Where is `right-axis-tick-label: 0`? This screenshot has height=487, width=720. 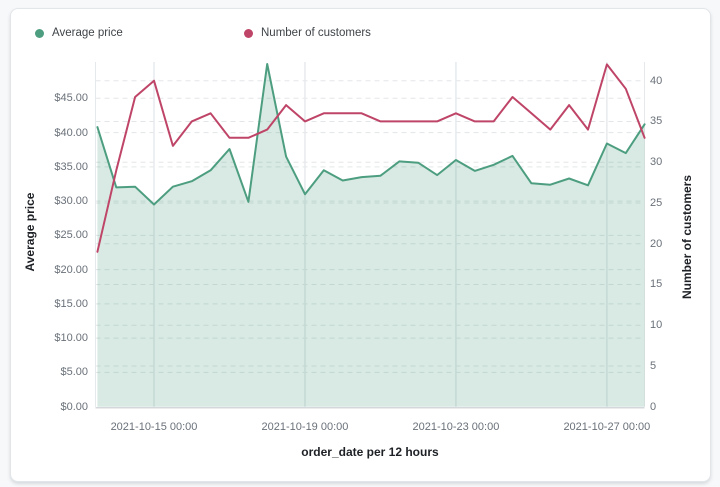 right-axis-tick-label: 0 is located at coordinates (653, 406).